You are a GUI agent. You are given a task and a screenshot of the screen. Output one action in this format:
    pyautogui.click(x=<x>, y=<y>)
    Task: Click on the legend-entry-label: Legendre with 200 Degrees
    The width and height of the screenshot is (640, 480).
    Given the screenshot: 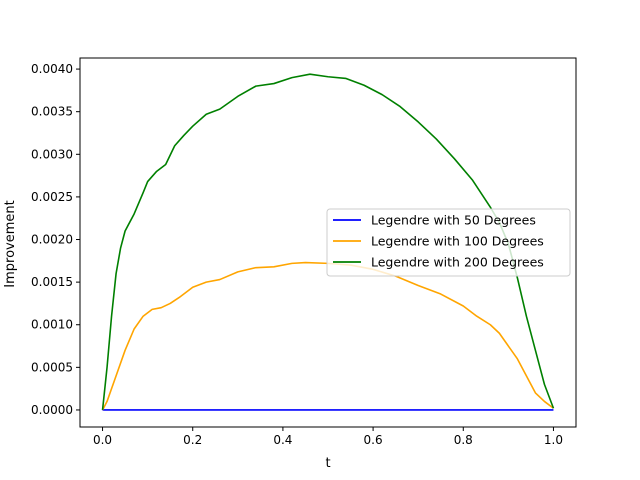 What is the action you would take?
    pyautogui.click(x=457, y=262)
    